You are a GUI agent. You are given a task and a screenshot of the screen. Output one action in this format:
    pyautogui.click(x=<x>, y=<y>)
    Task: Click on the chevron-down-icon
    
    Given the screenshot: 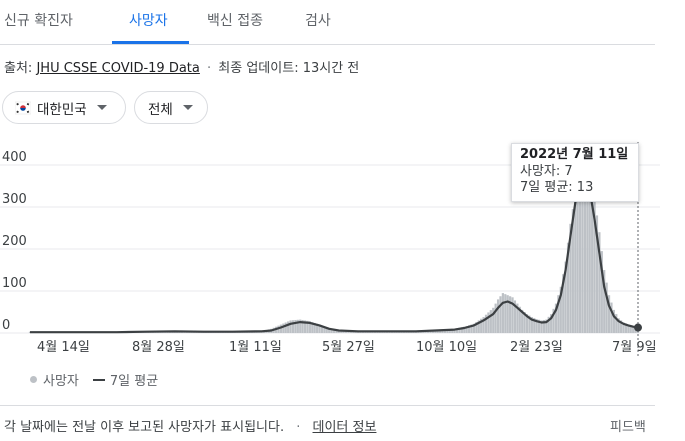 What is the action you would take?
    pyautogui.click(x=187, y=107)
    